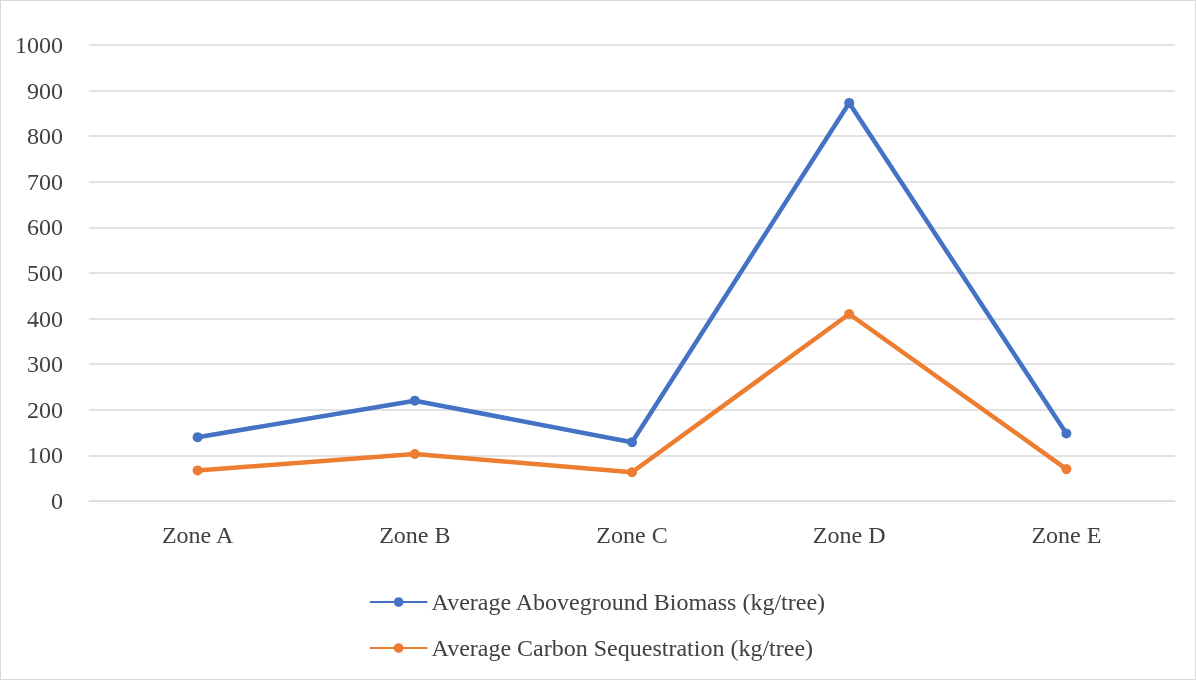  I want to click on y-tick-label: 900, so click(45, 90).